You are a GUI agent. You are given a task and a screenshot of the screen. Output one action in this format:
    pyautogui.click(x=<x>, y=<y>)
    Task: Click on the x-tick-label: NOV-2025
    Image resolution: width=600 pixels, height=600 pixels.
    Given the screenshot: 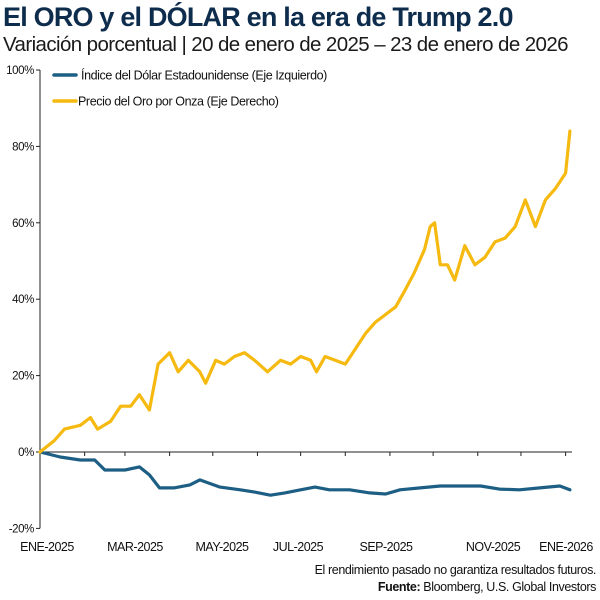 What is the action you would take?
    pyautogui.click(x=493, y=547)
    